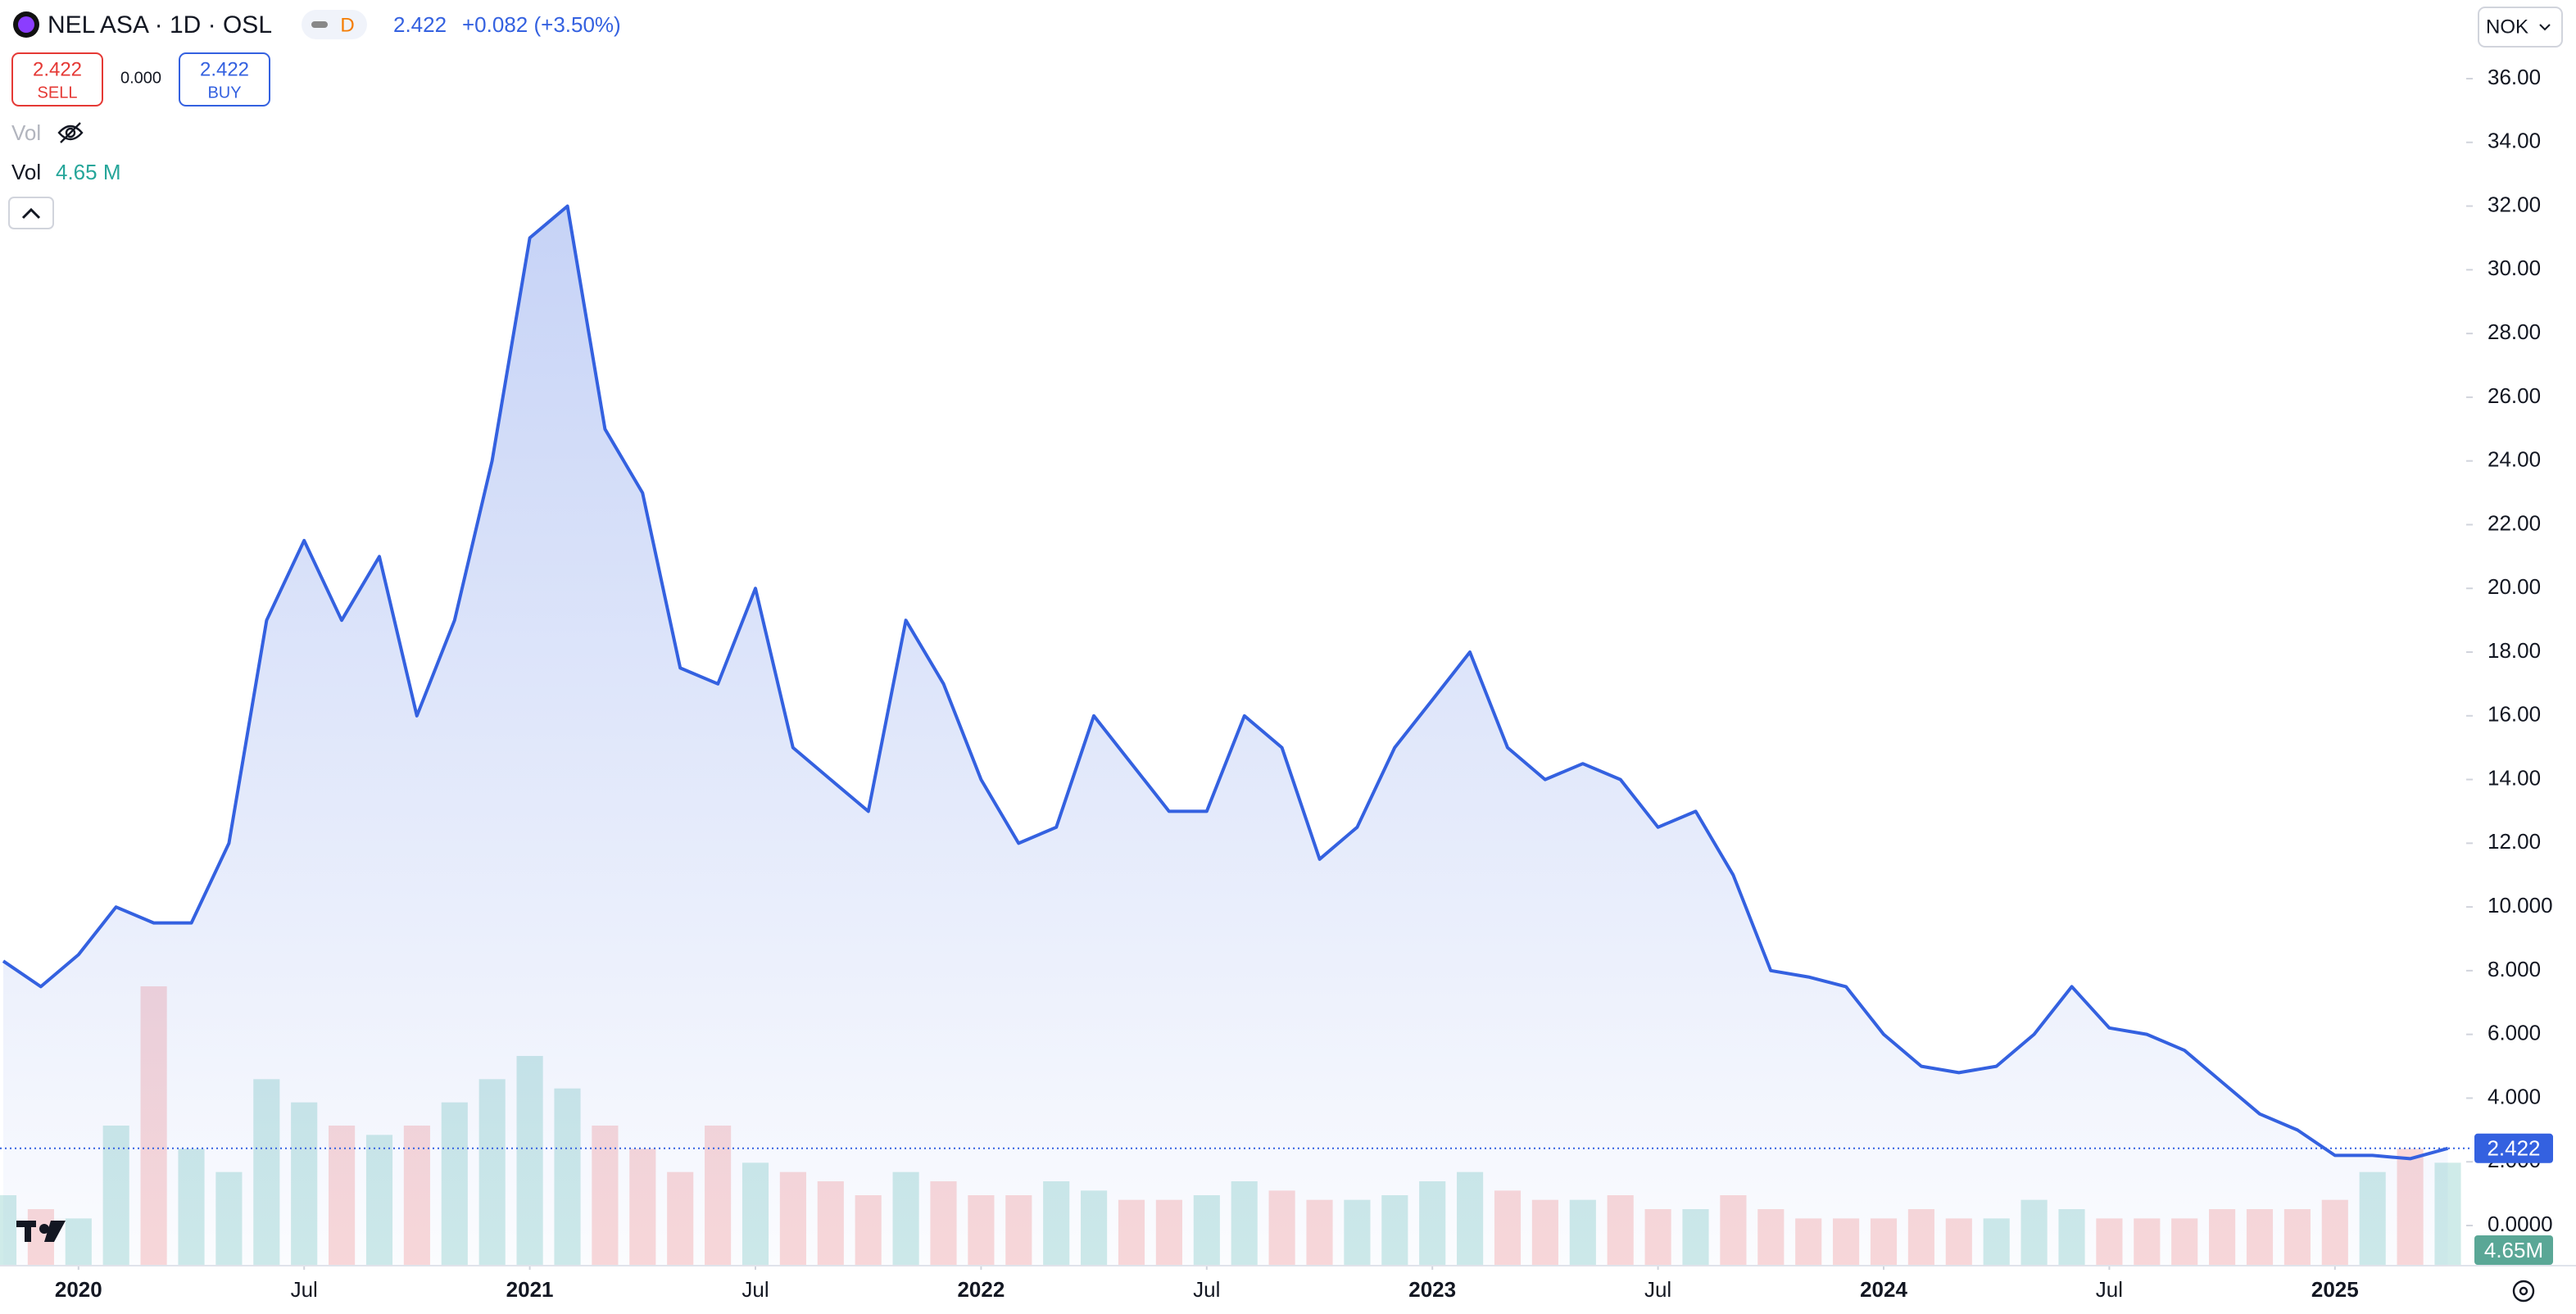 The height and width of the screenshot is (1314, 2576). I want to click on last-price: 2.422, so click(420, 24).